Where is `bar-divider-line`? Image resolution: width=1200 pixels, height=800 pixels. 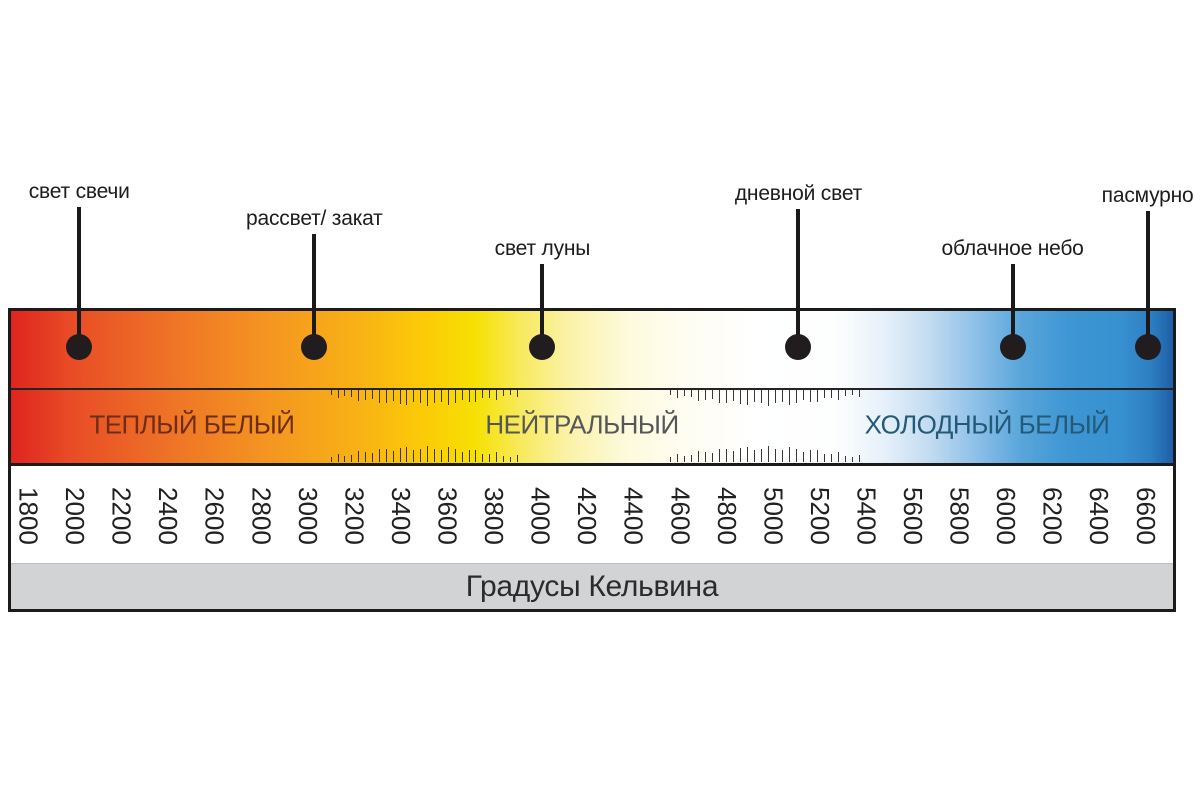 bar-divider-line is located at coordinates (592, 389).